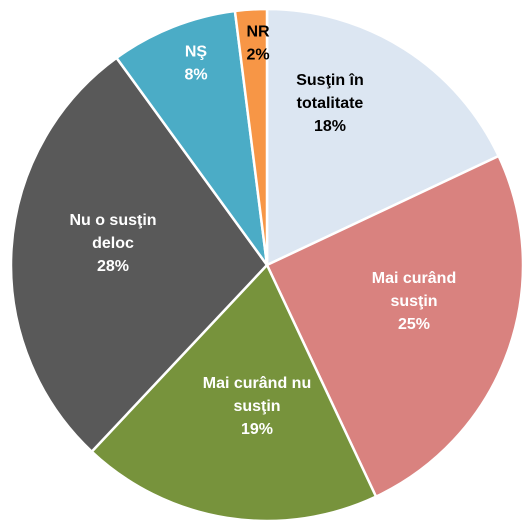 The width and height of the screenshot is (523, 524). I want to click on label-line: Mai curând, so click(414, 278).